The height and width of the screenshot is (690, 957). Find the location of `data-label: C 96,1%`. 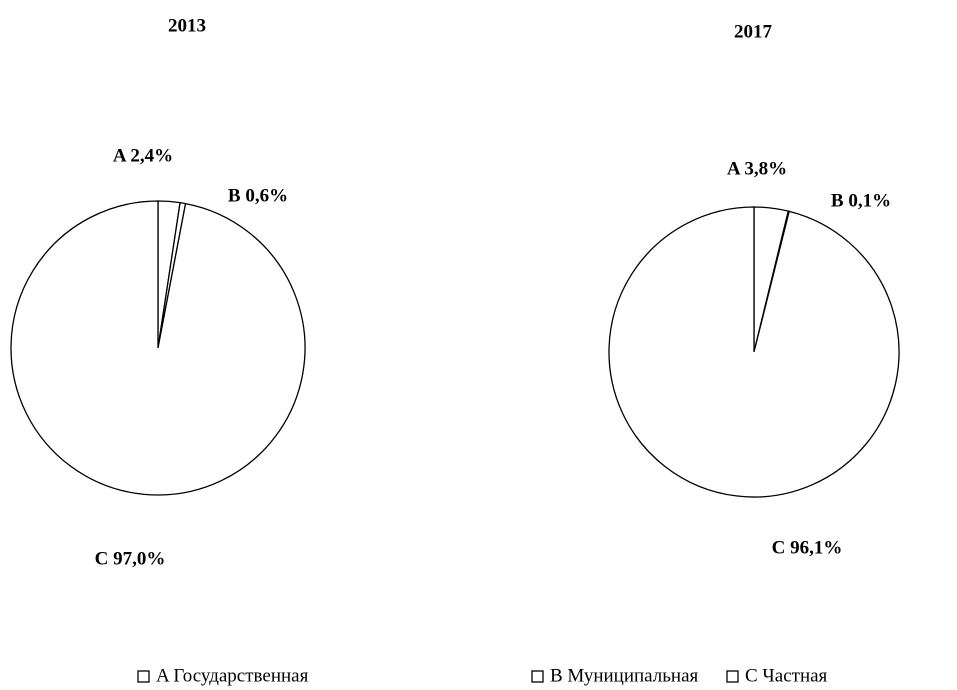

data-label: C 96,1% is located at coordinates (807, 547).